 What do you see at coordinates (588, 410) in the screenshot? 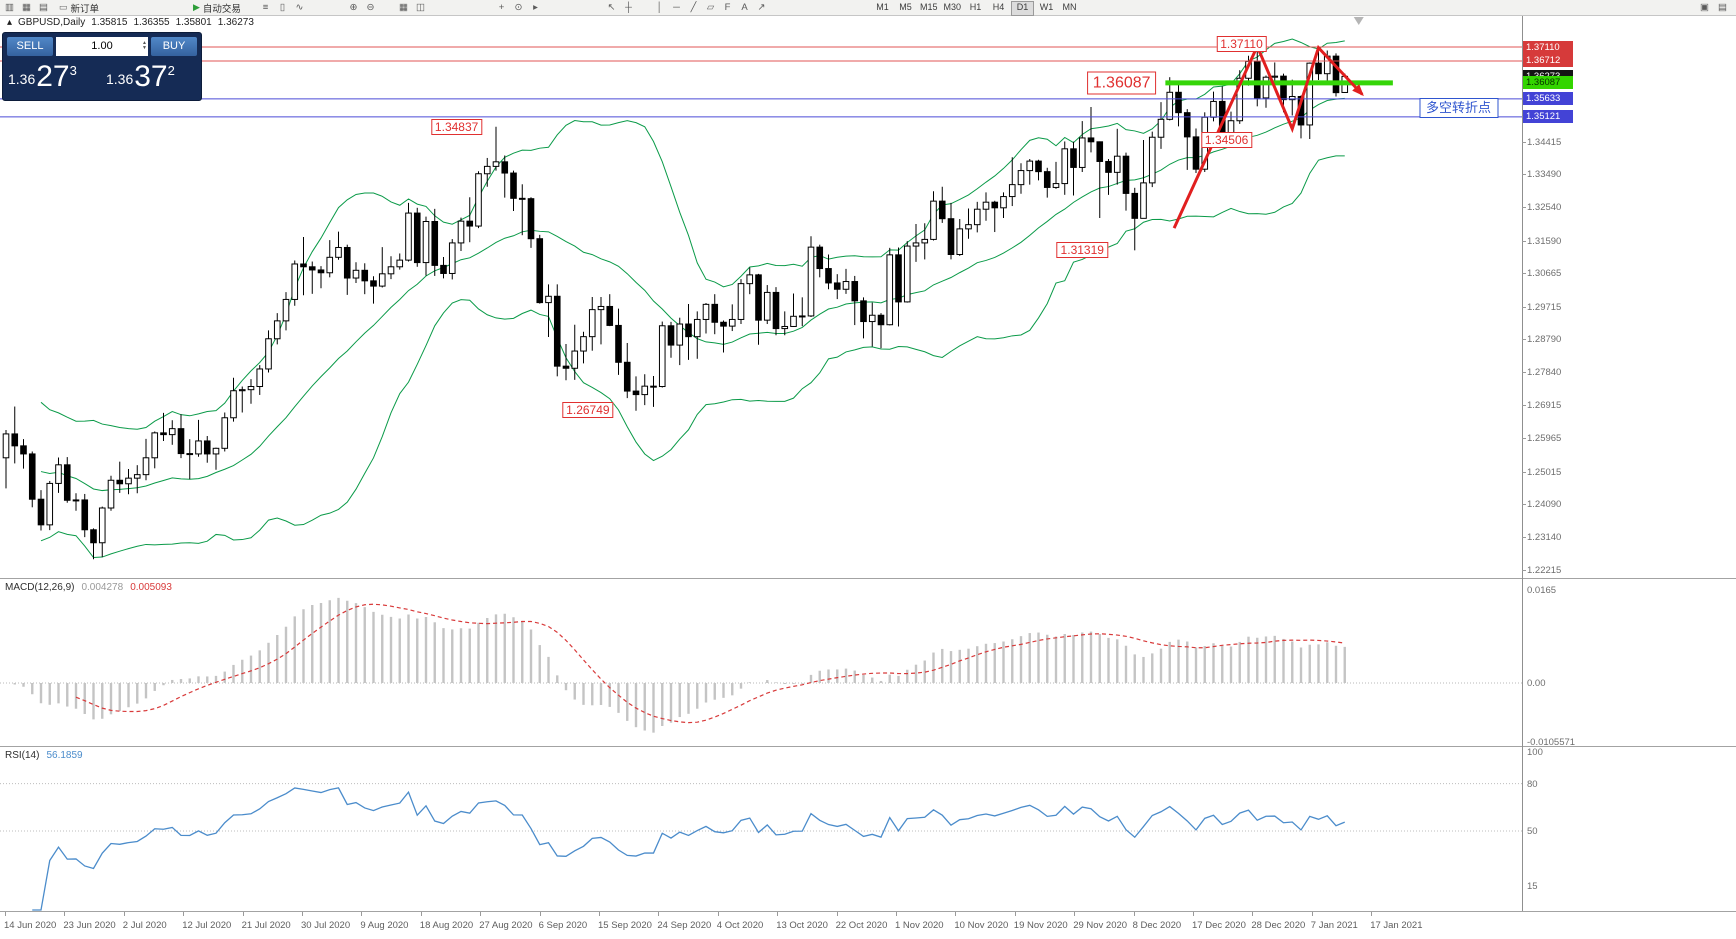
I see `price-annotation: 1.26749` at bounding box center [588, 410].